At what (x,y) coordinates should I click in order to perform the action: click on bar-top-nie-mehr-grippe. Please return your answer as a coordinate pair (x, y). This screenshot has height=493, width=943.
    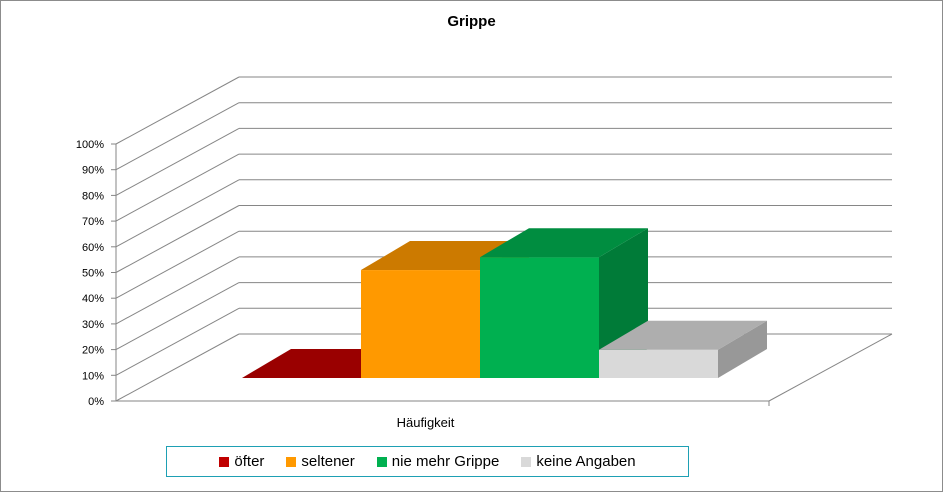
    Looking at the image, I should click on (564, 243).